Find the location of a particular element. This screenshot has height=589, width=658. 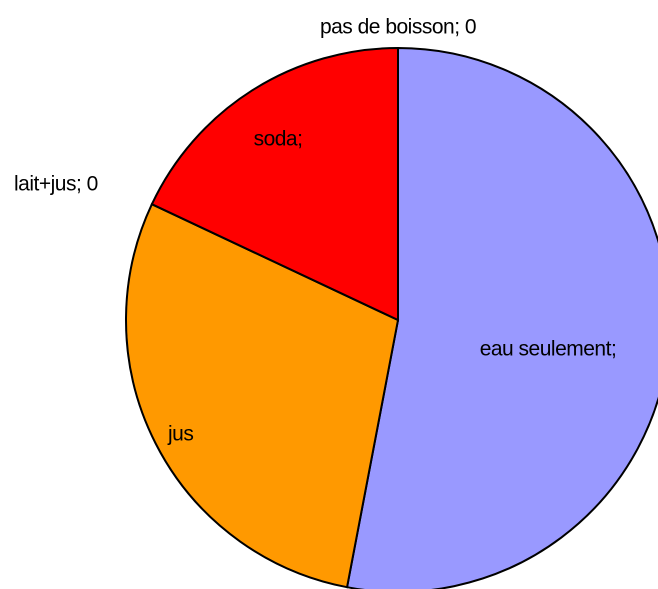

slice-label: soda; is located at coordinates (278, 139).